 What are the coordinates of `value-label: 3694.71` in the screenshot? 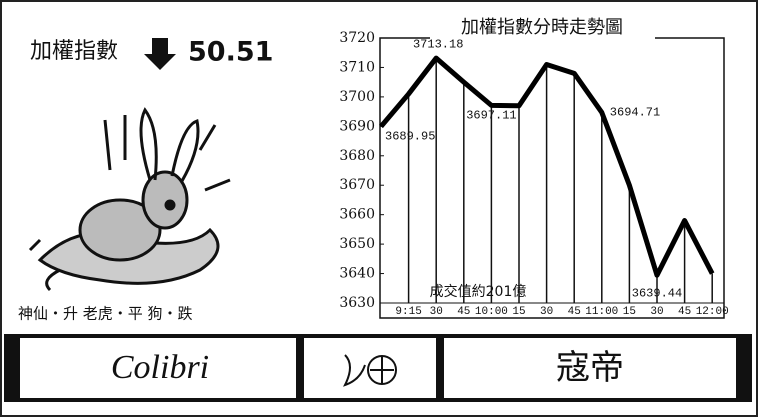 It's located at (635, 113).